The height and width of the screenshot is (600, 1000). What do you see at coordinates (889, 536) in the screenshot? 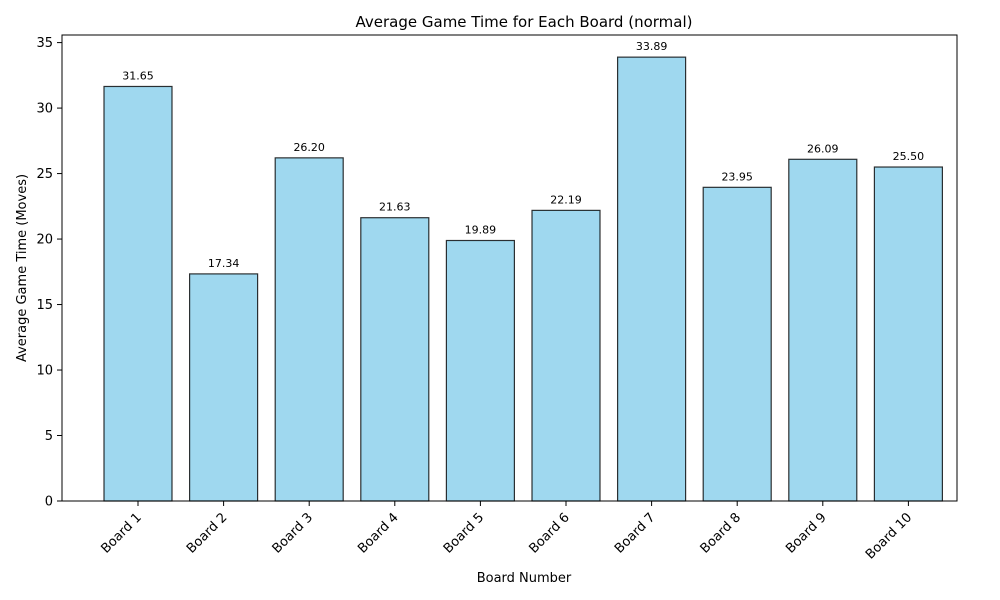
I see `x-tick-label-10: Board 10` at bounding box center [889, 536].